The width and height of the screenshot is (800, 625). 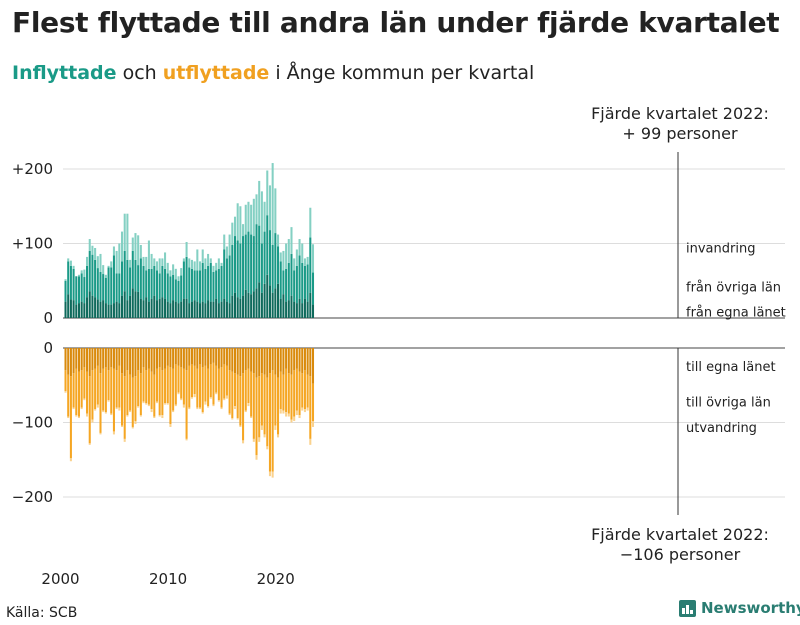 I want to click on top-y-tick-label: +200, so click(x=32, y=169).